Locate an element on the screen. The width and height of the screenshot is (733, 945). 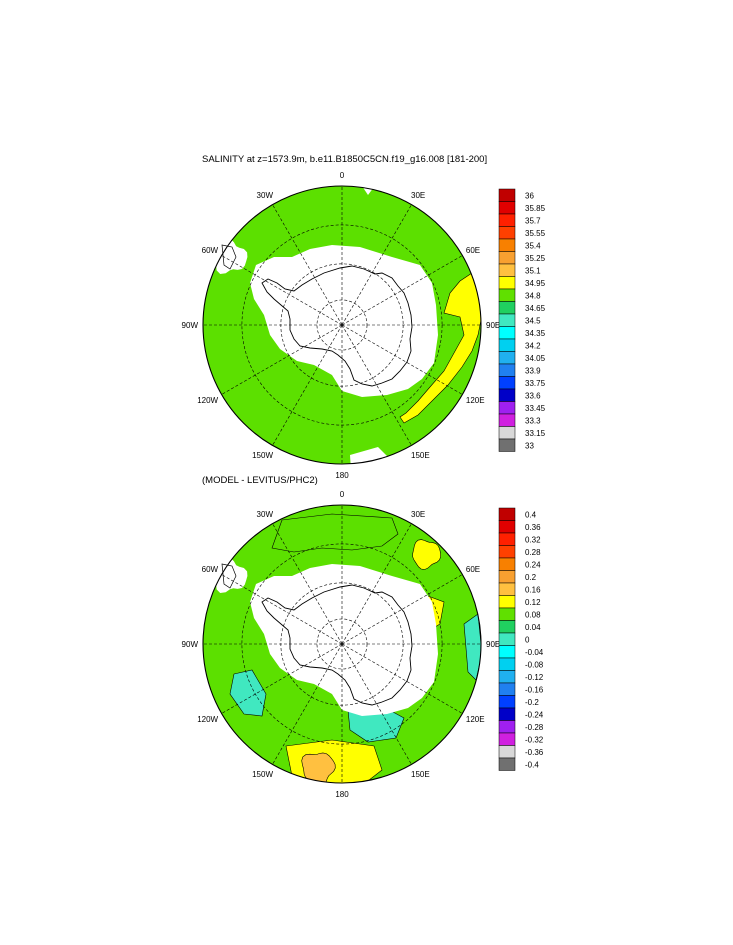
colorbar-label: 33.15 is located at coordinates (535, 433).